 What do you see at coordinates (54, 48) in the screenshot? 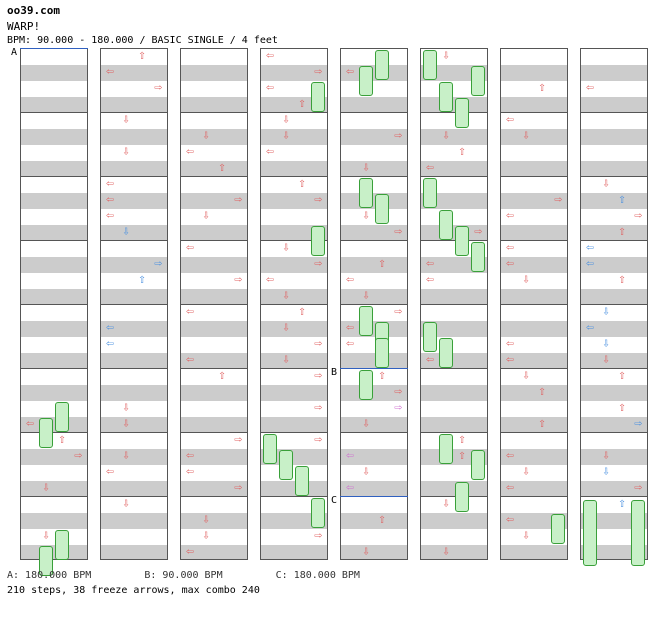
I see `bpm-change-line` at bounding box center [54, 48].